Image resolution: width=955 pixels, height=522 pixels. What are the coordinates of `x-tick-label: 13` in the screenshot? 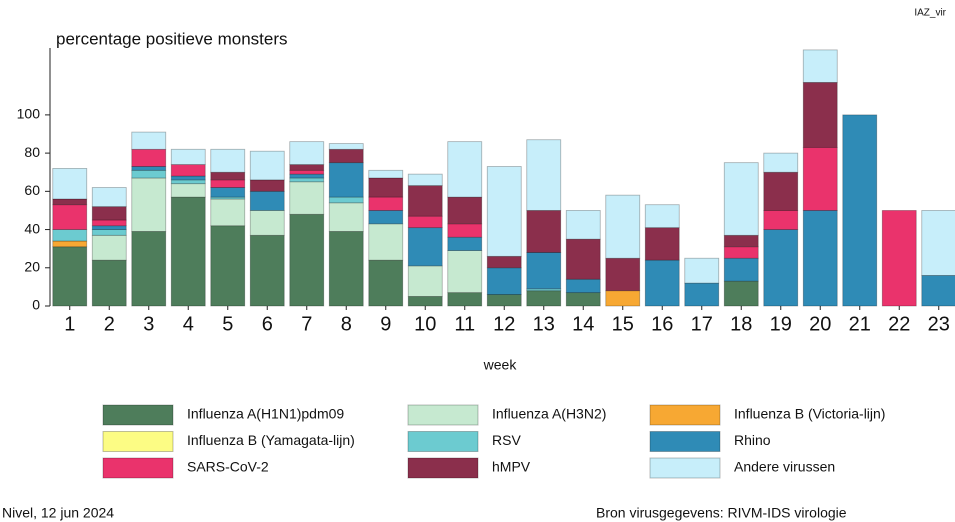 It's located at (544, 324).